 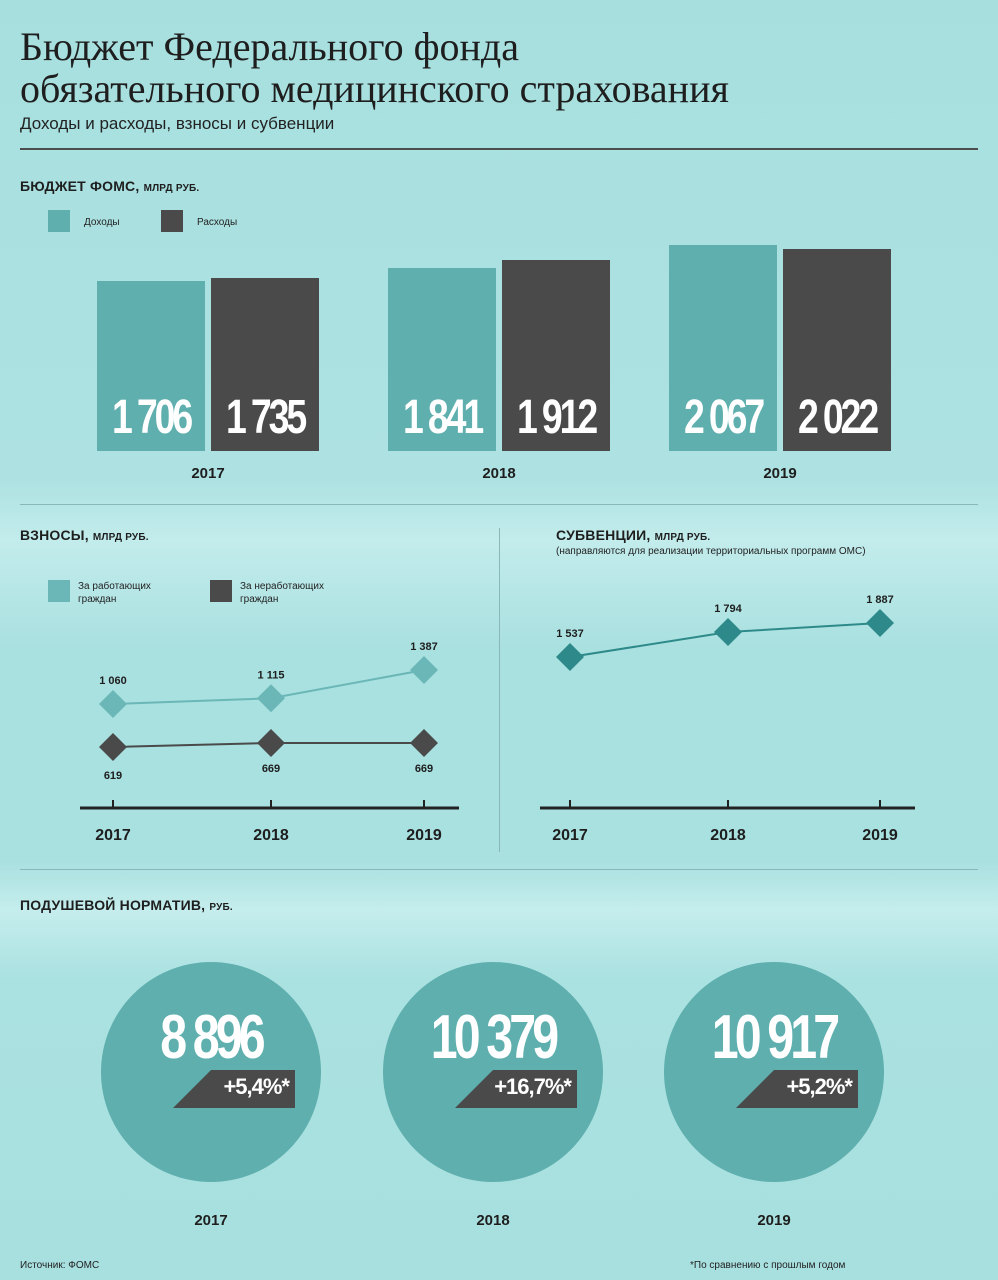 What do you see at coordinates (819, 1086) in the screenshot?
I see `percap-change-text: +5,2%*` at bounding box center [819, 1086].